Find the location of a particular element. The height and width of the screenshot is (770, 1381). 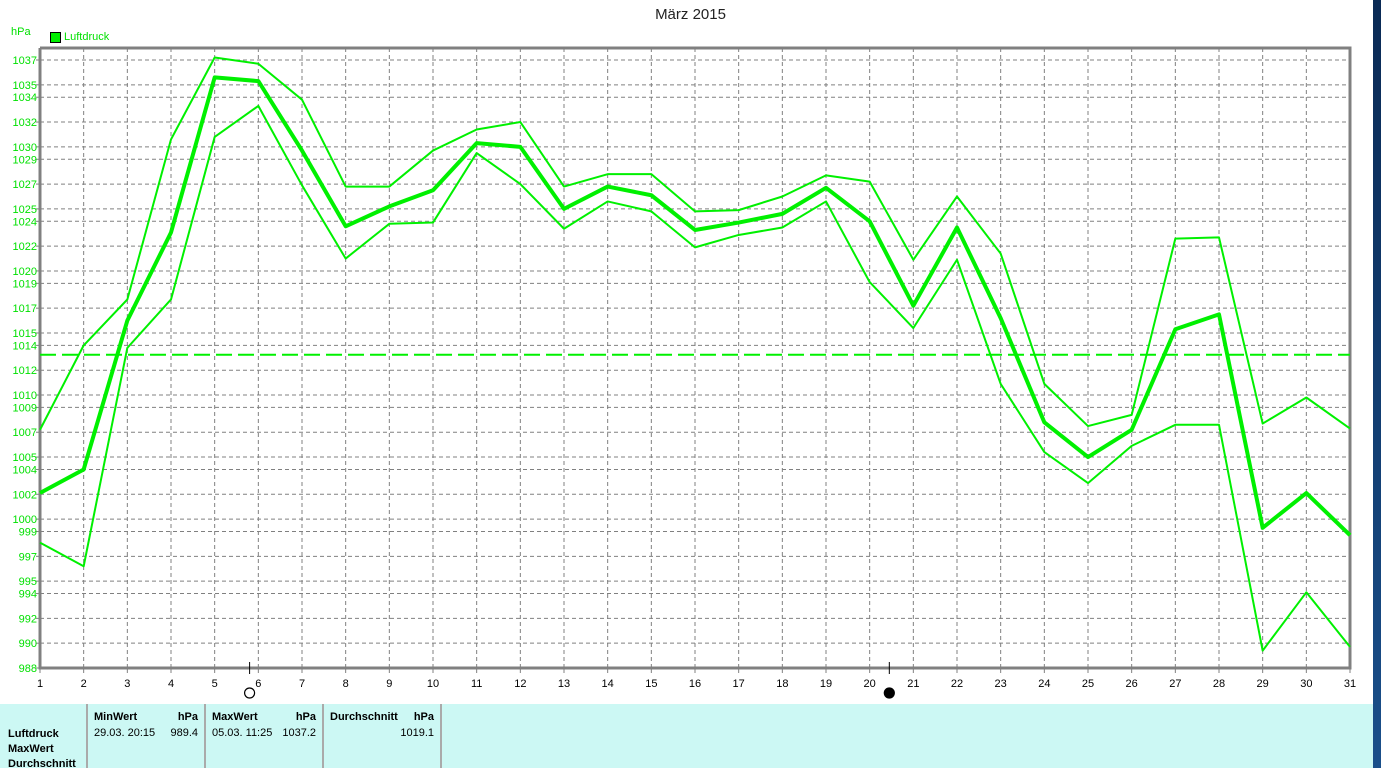

row-label: Luftdruck is located at coordinates (33, 734).